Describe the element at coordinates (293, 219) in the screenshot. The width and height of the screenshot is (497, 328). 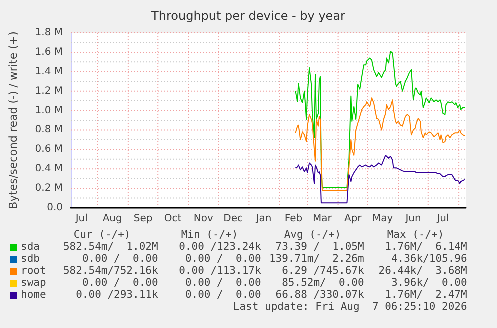
I see `x-tick-label: Feb` at that location.